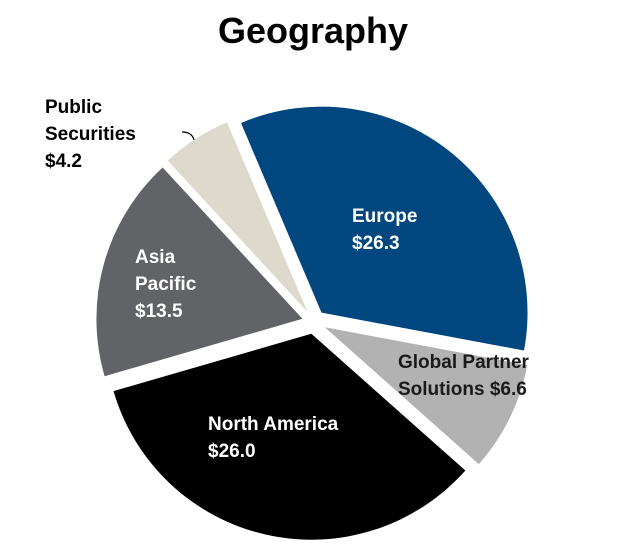 Image resolution: width=626 pixels, height=560 pixels. Describe the element at coordinates (313, 30) in the screenshot. I see `chart-title: Geography` at that location.